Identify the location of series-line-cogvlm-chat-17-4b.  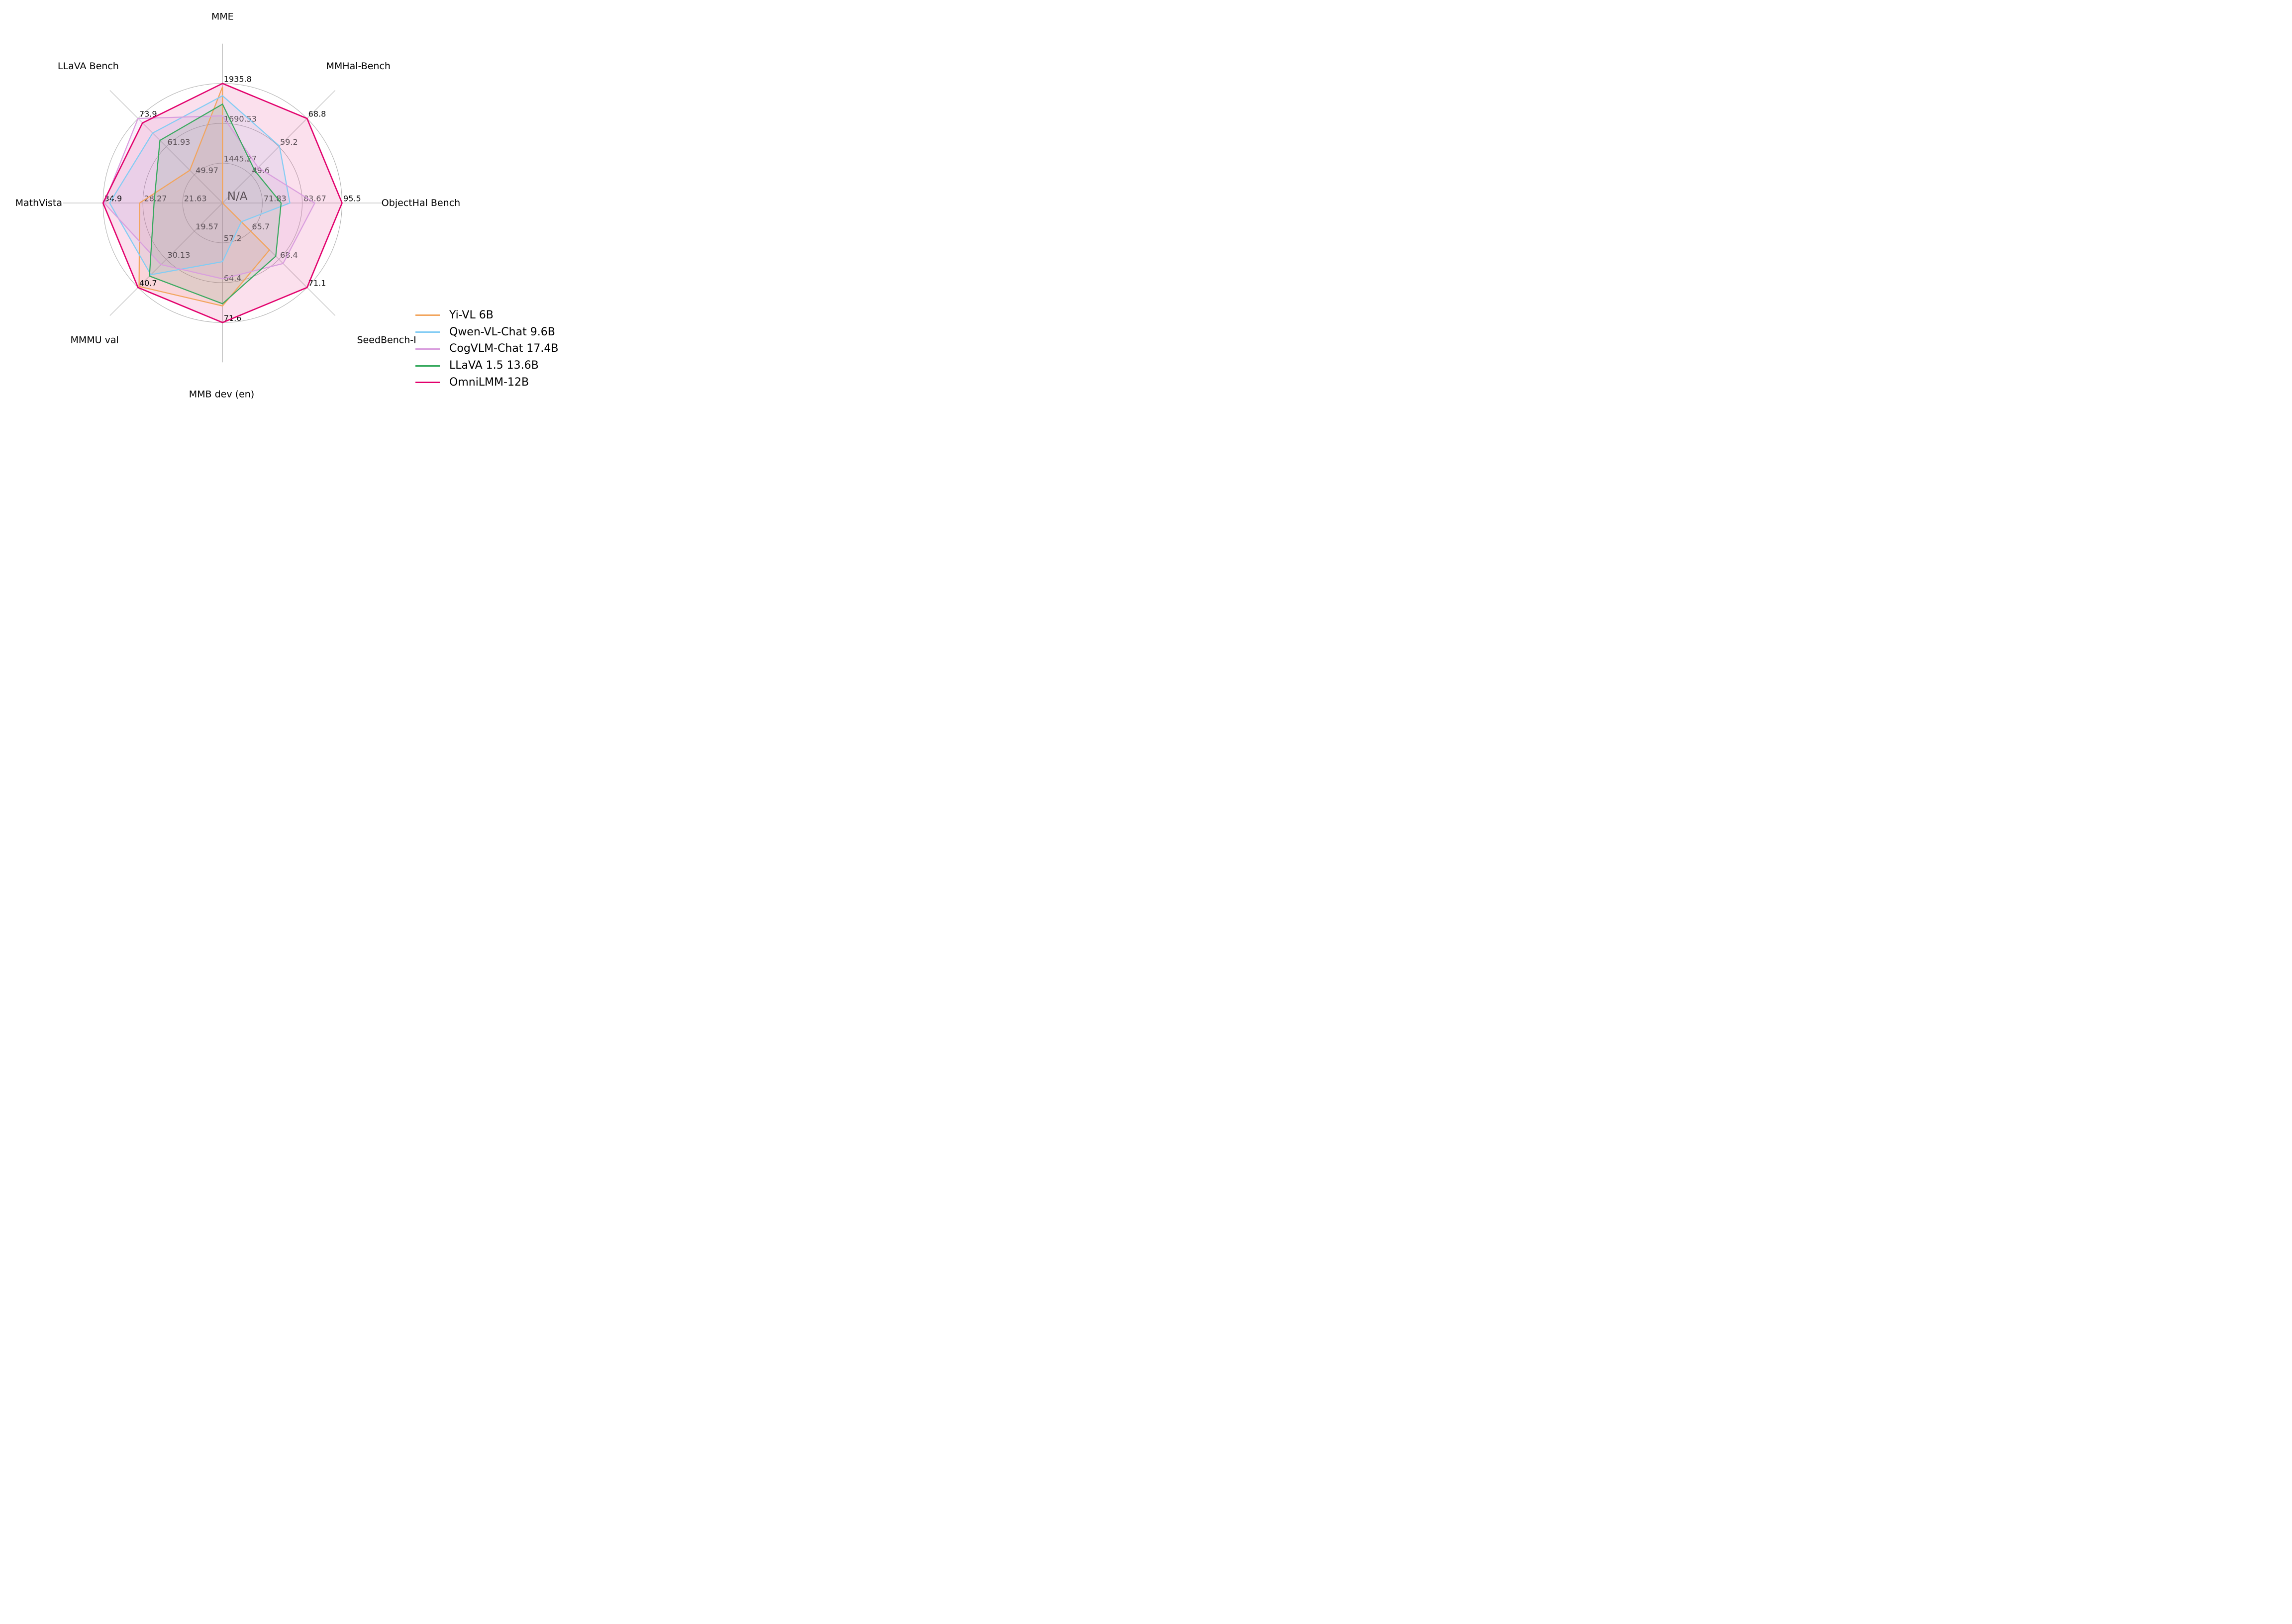
(209, 197).